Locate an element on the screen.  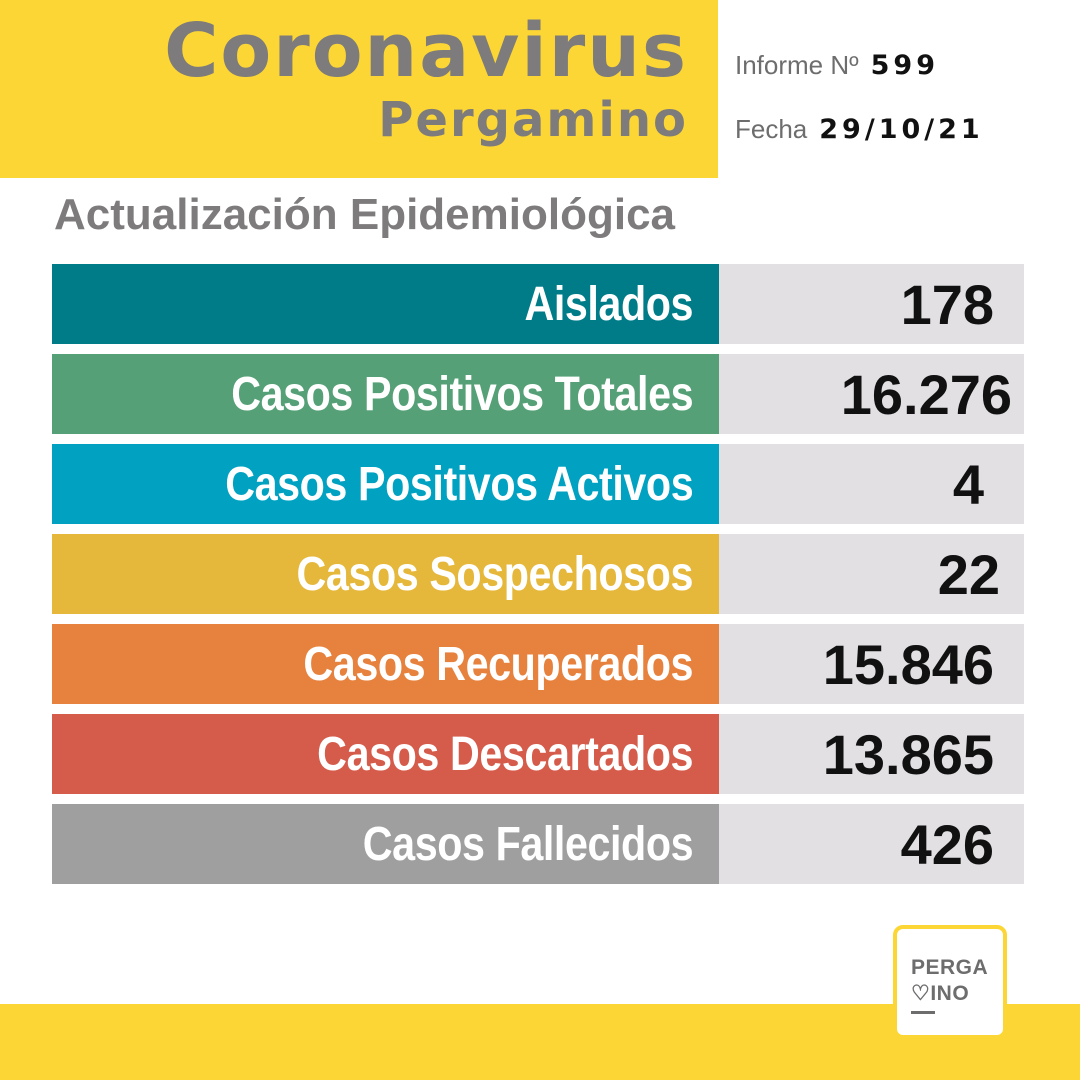
report-number-row: Informe Nº 599 is located at coordinates (837, 65).